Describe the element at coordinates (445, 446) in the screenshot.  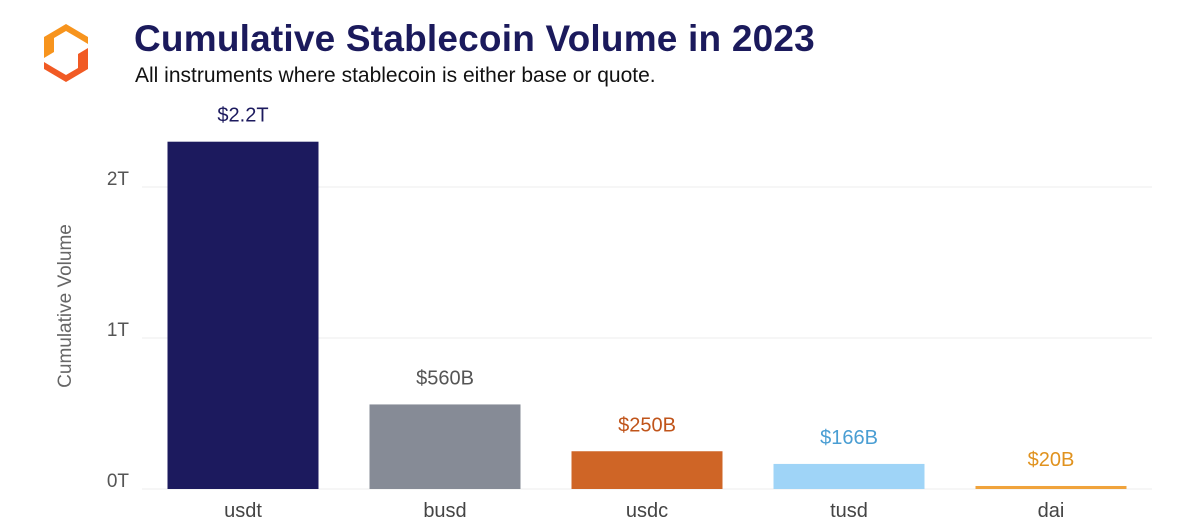
I see `bar-busd` at that location.